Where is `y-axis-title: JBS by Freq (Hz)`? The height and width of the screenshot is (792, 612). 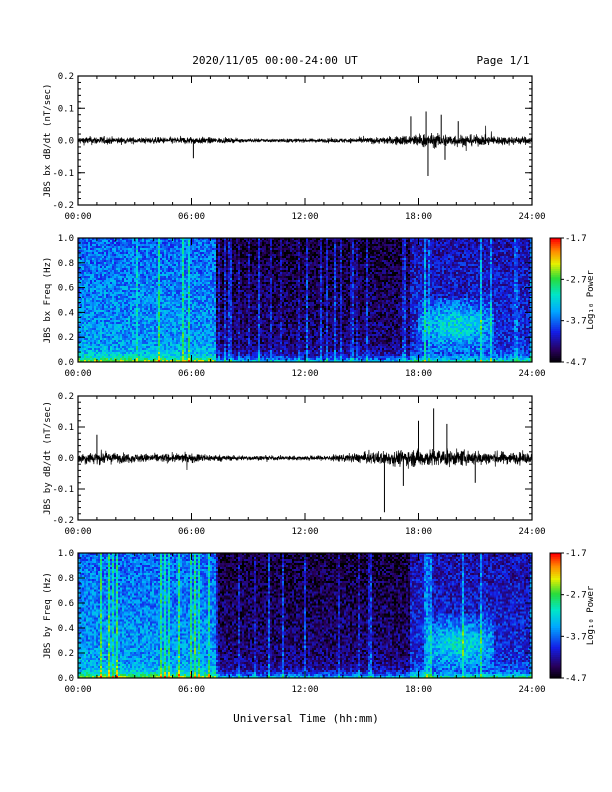
y-axis-title: JBS by Freq (Hz) is located at coordinates (48, 615).